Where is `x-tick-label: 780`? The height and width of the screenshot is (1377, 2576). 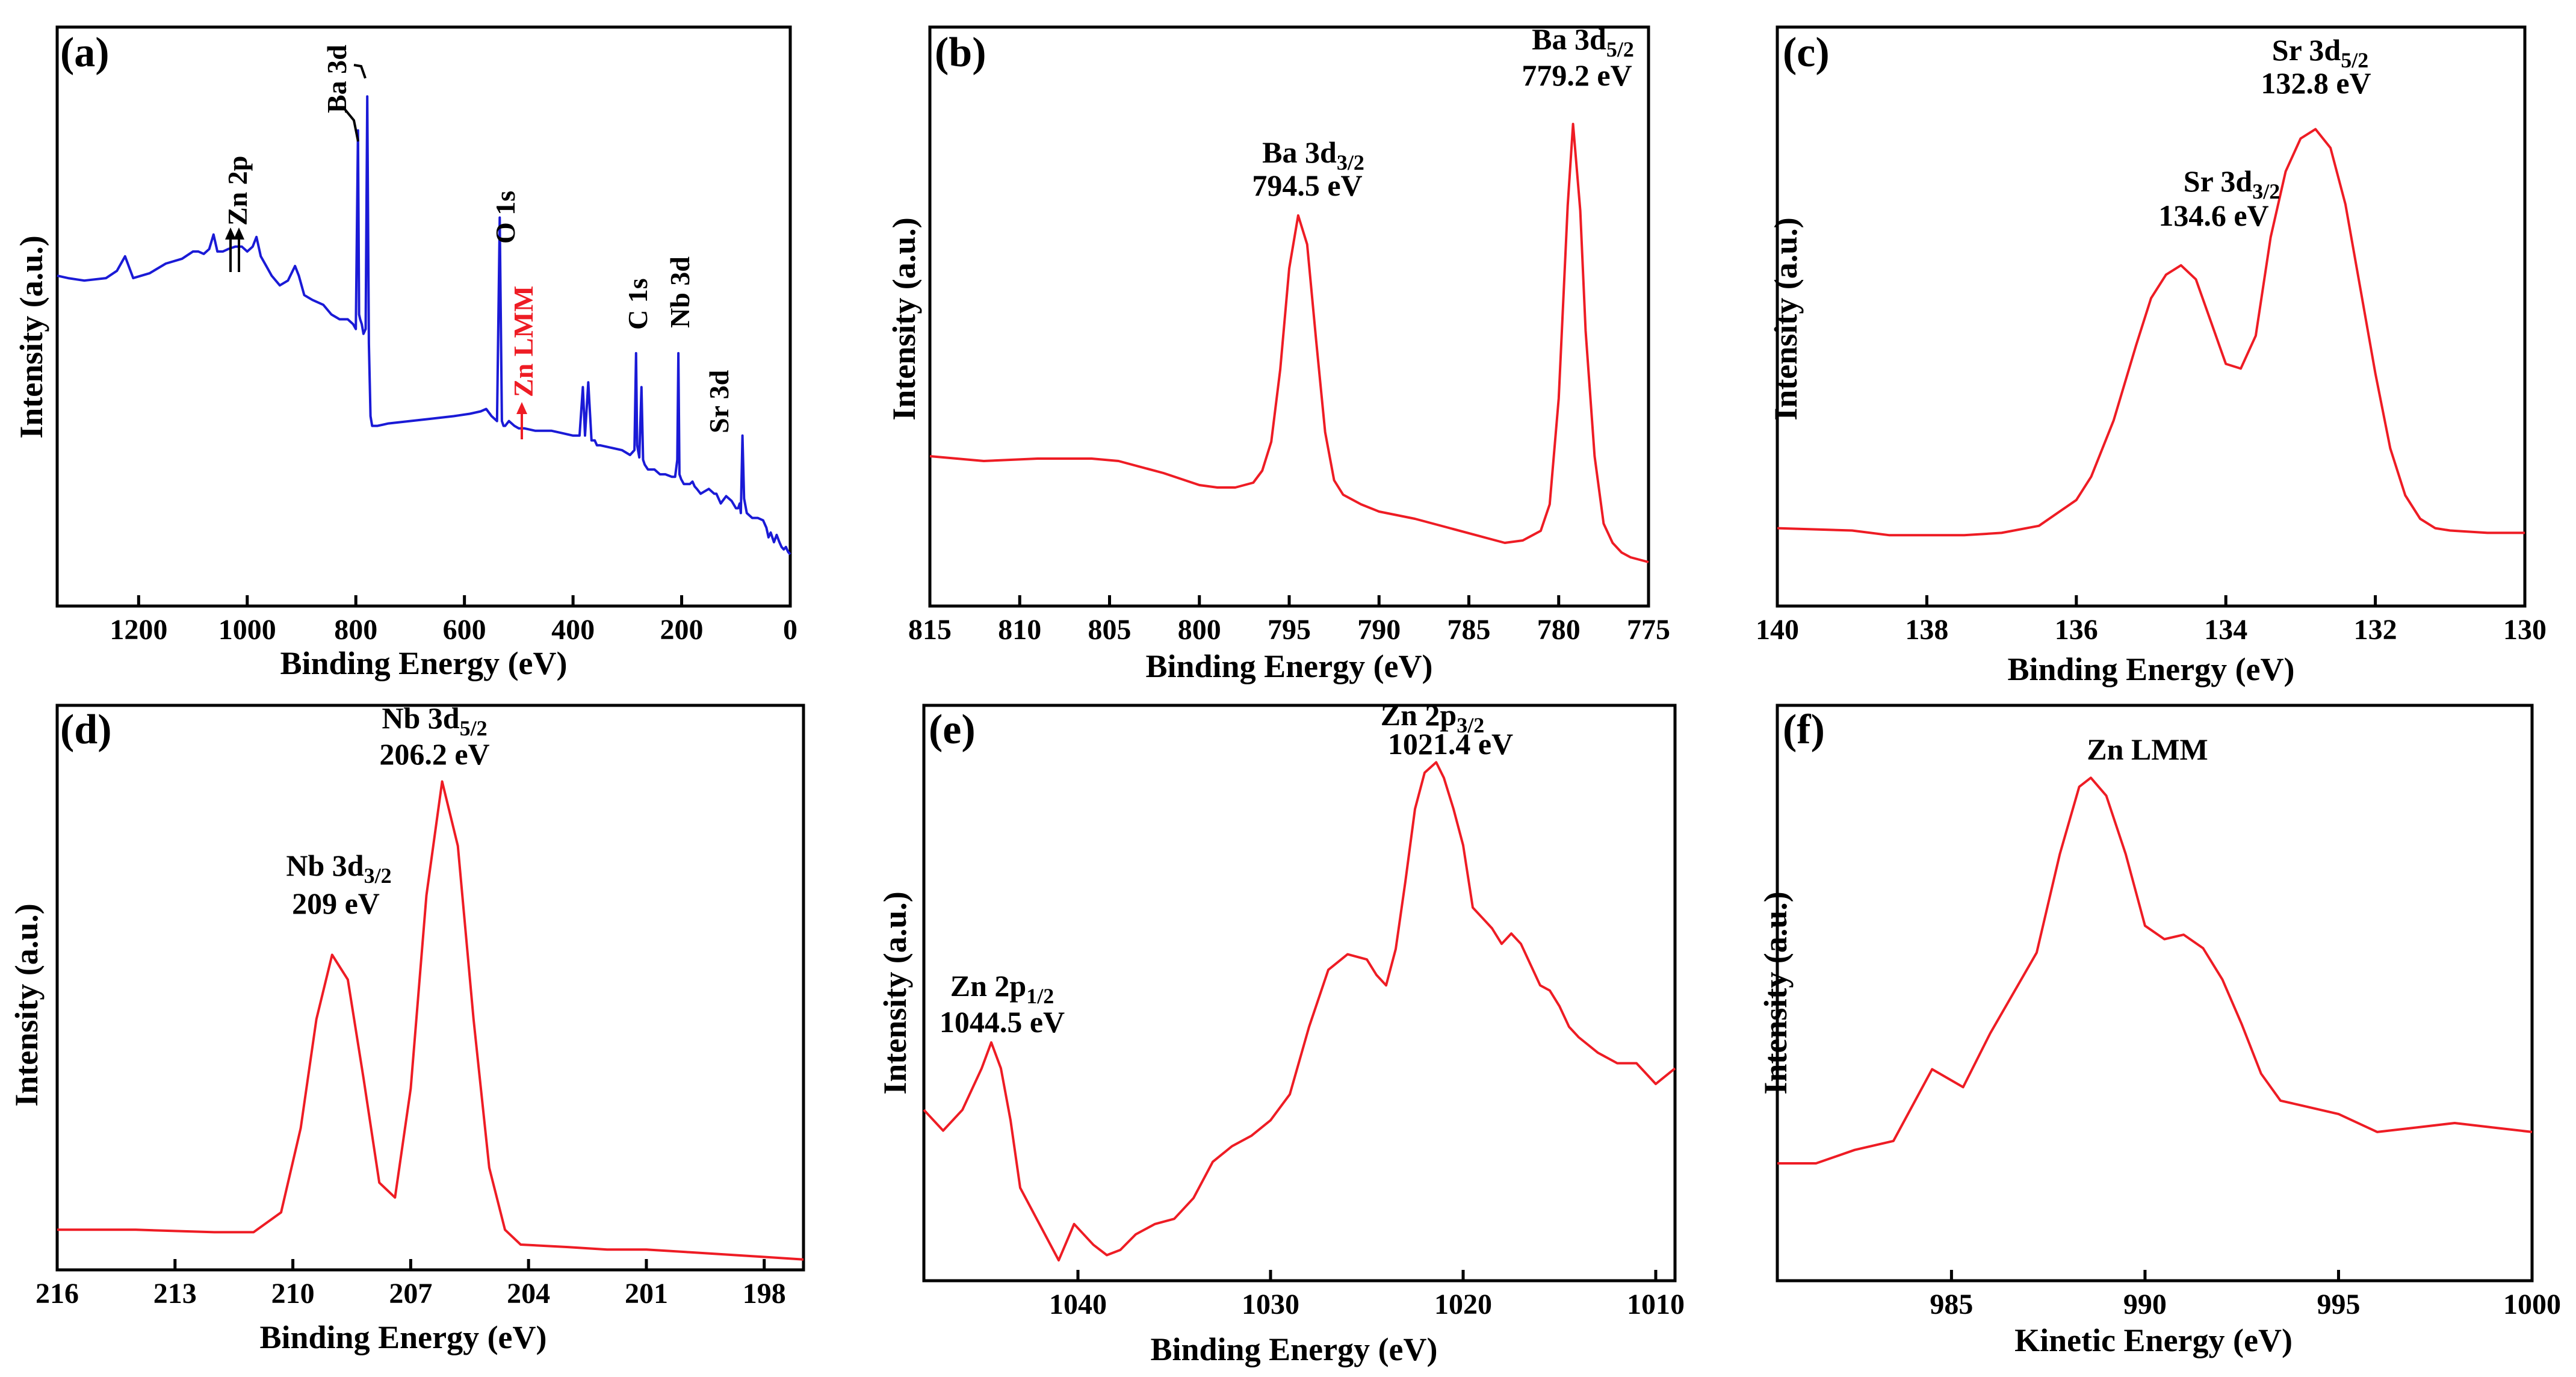
x-tick-label: 780 is located at coordinates (1559, 630).